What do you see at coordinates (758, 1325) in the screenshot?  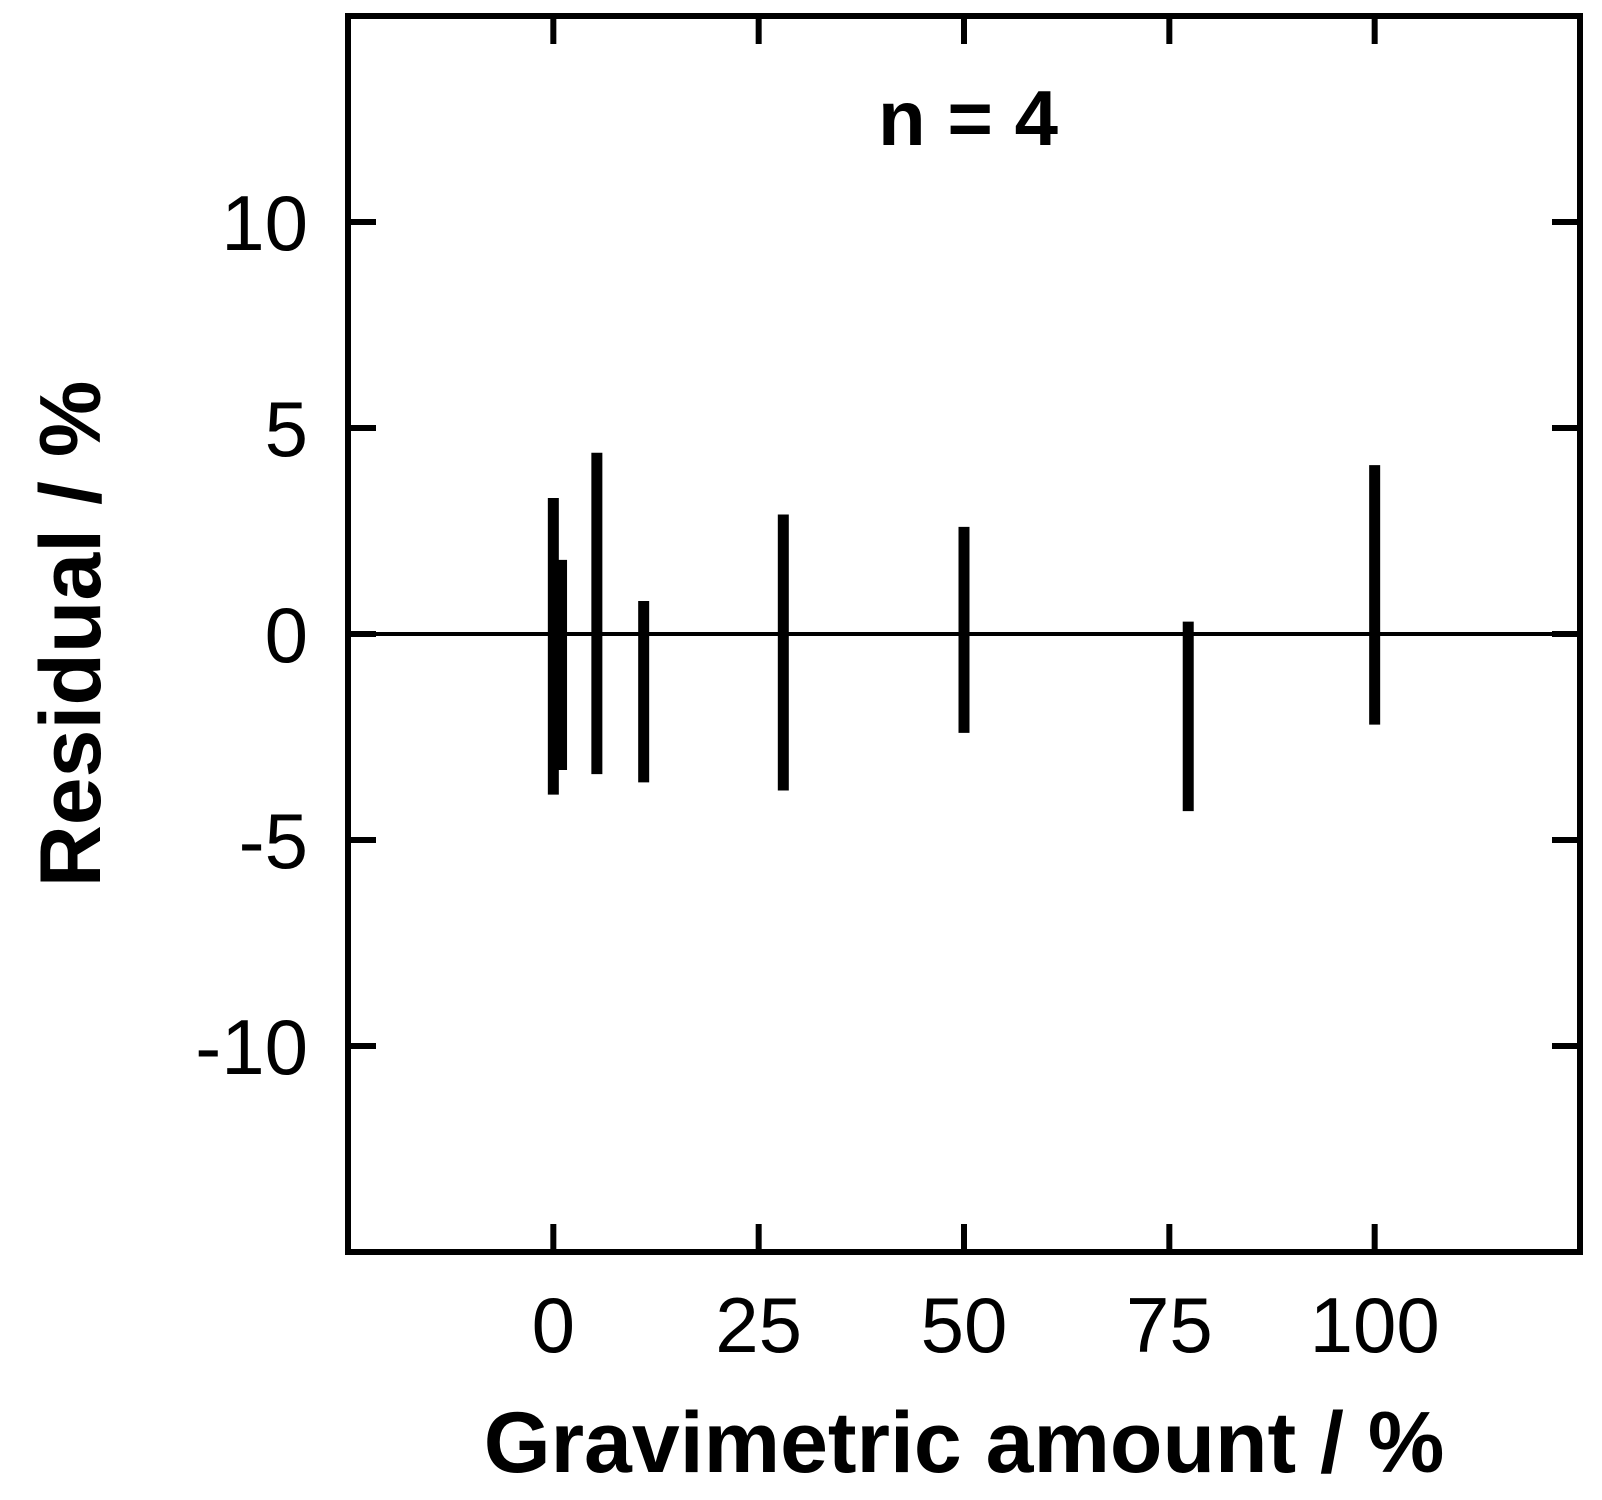 I see `x-tick-label: 25` at bounding box center [758, 1325].